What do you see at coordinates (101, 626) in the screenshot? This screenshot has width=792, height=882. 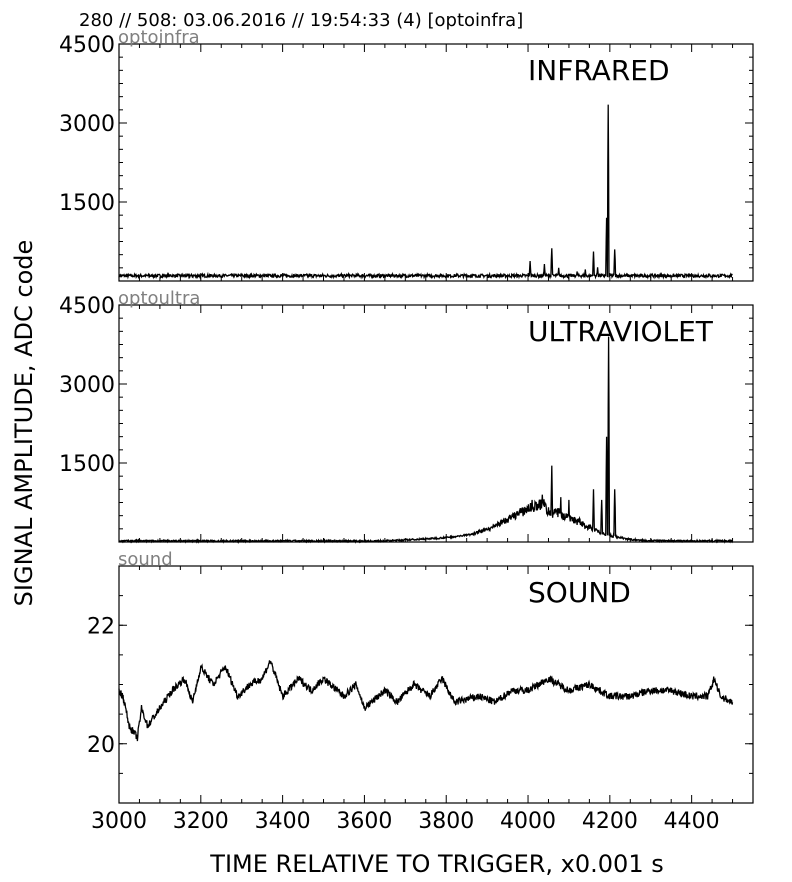 I see `y-tick-label: 22` at bounding box center [101, 626].